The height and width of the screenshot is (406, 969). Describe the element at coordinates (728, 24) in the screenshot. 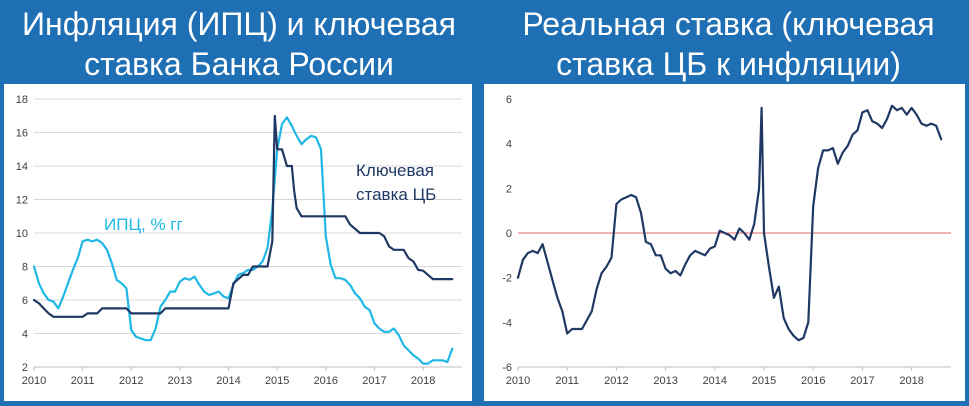

I see `right-title-line1: Реальная ставка (ключевая` at that location.